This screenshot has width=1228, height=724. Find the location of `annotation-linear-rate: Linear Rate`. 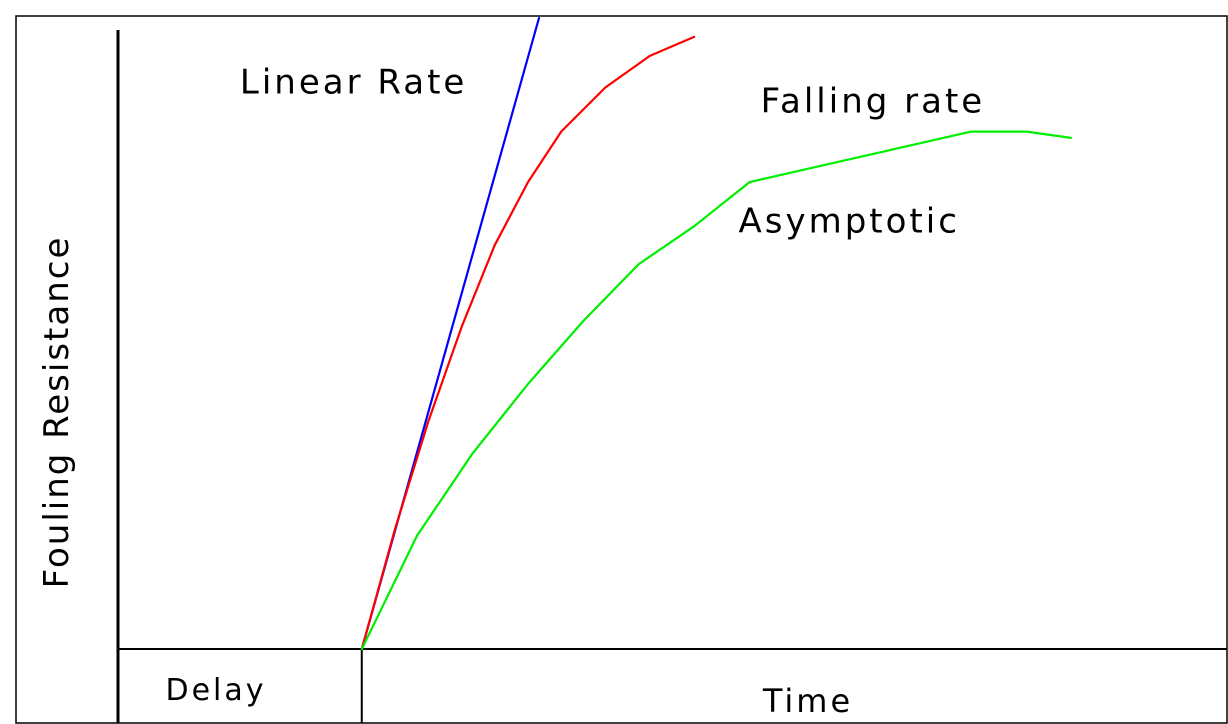

annotation-linear-rate: Linear Rate is located at coordinates (353, 83).